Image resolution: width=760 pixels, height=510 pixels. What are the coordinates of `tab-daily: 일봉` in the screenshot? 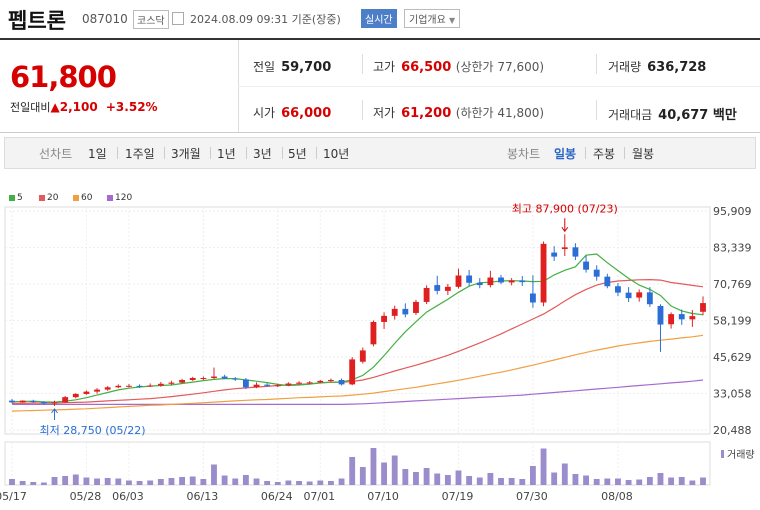 It's located at (565, 154).